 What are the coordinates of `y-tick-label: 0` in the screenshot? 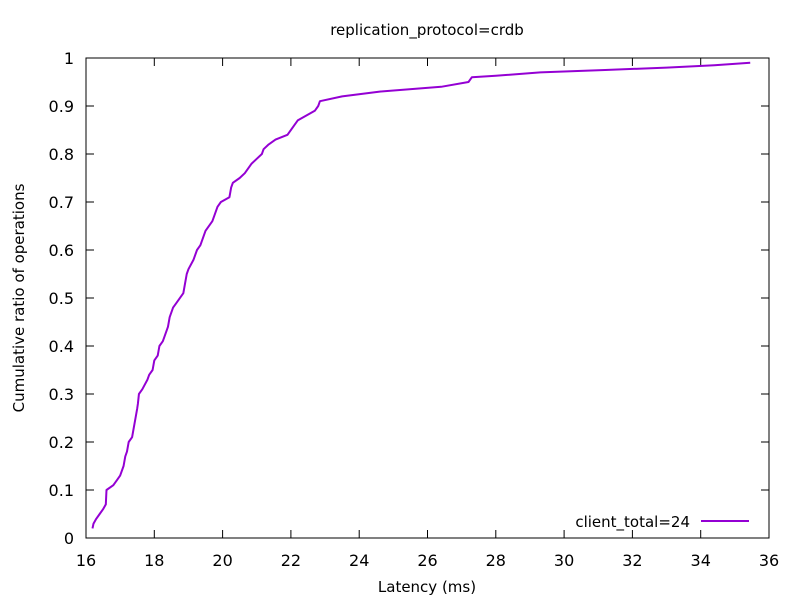 It's located at (69, 538).